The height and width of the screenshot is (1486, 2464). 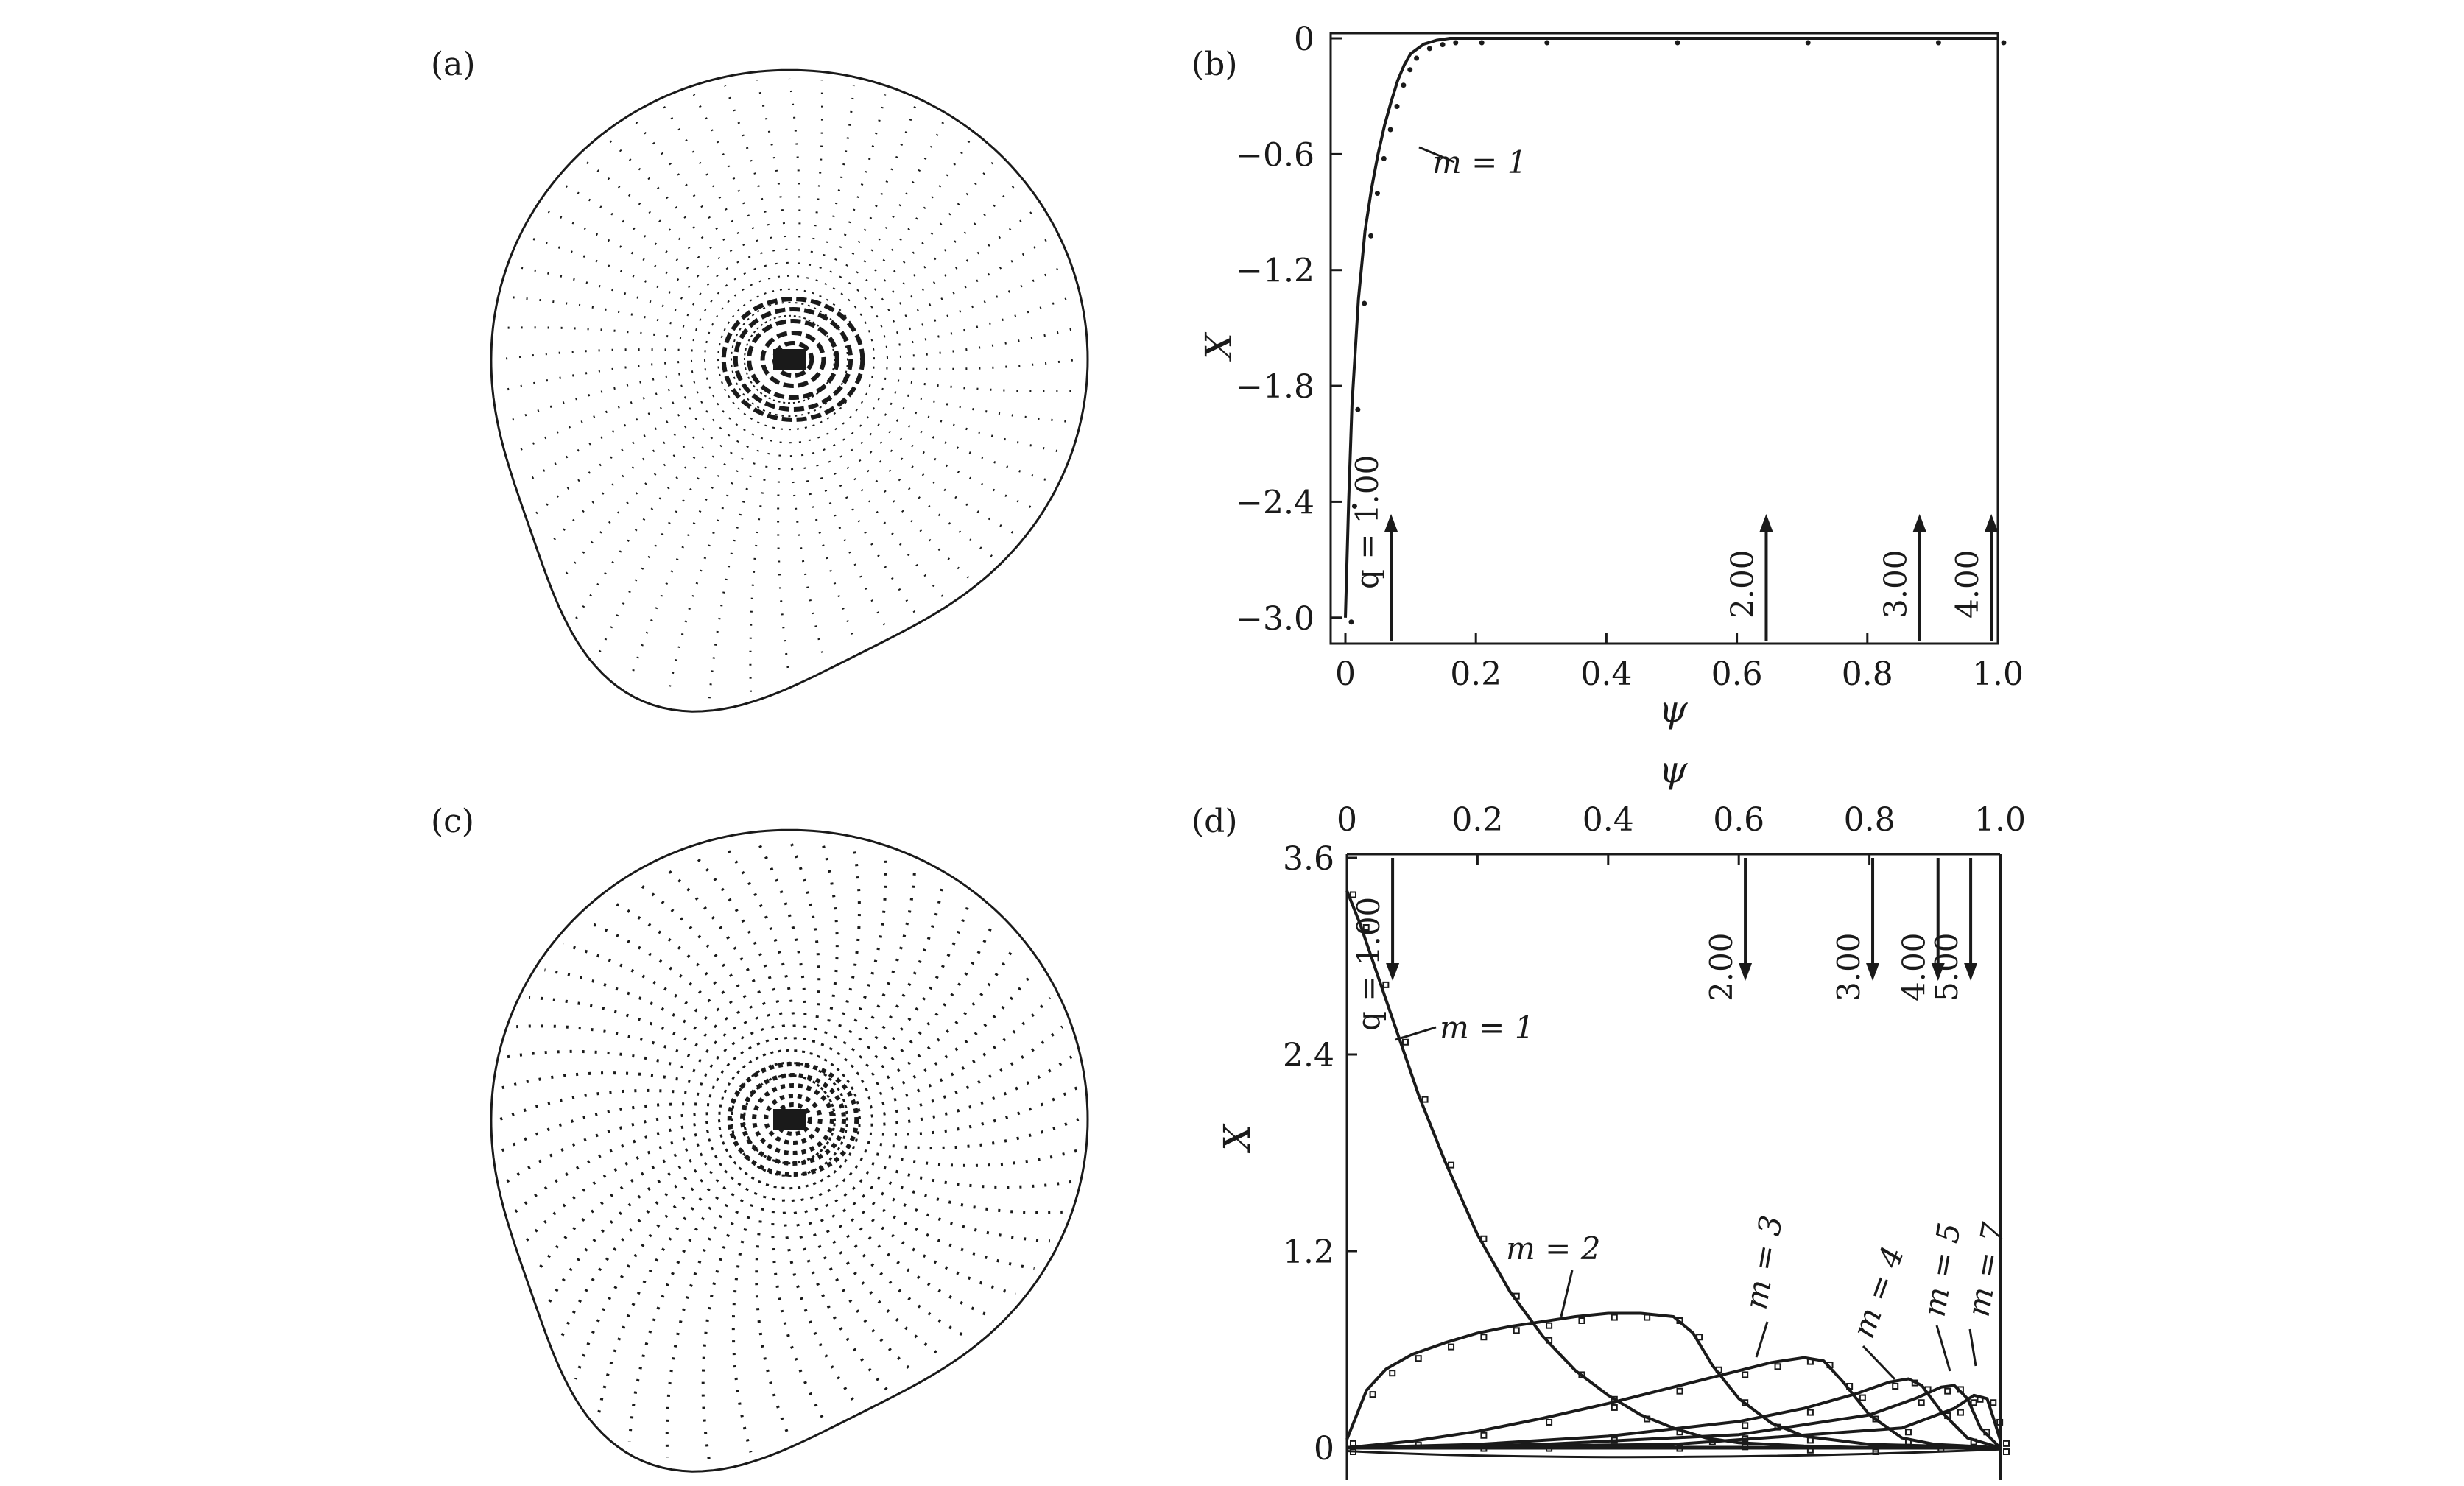 What do you see at coordinates (1487, 1028) in the screenshot?
I see `series-label-d: m = 1` at bounding box center [1487, 1028].